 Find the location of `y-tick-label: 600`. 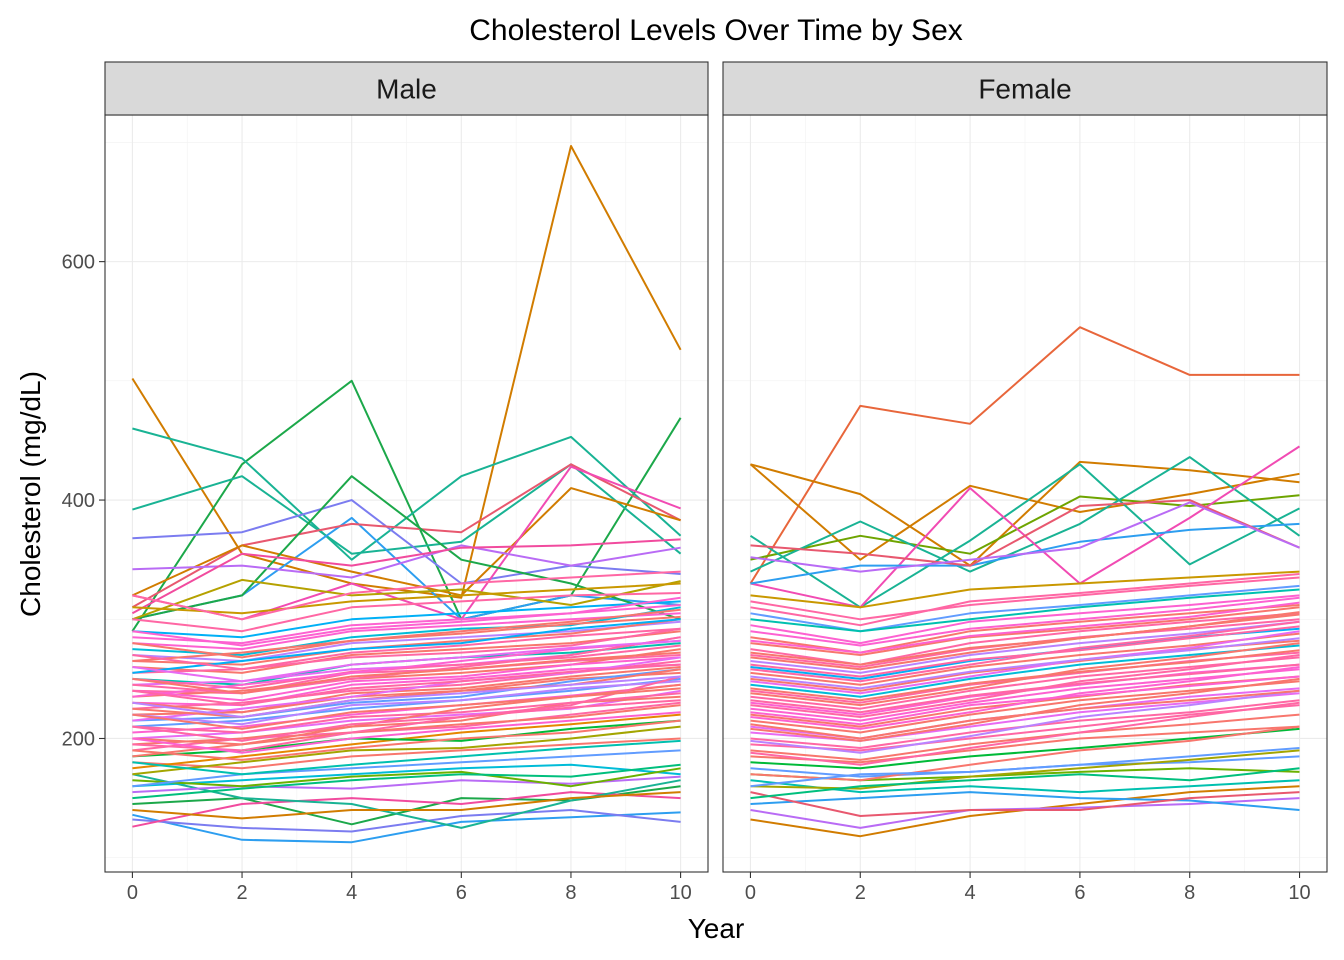

y-tick-label: 600 is located at coordinates (78, 263).